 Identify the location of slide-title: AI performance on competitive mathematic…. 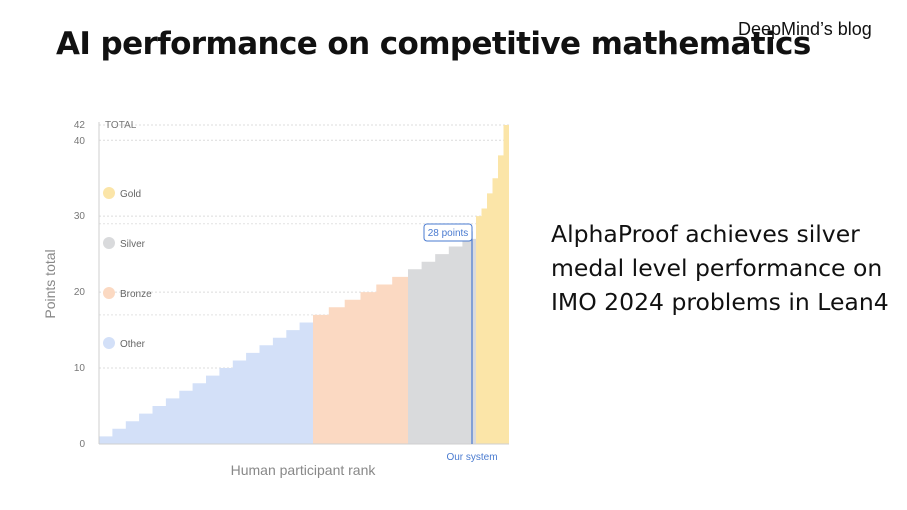
(433, 44).